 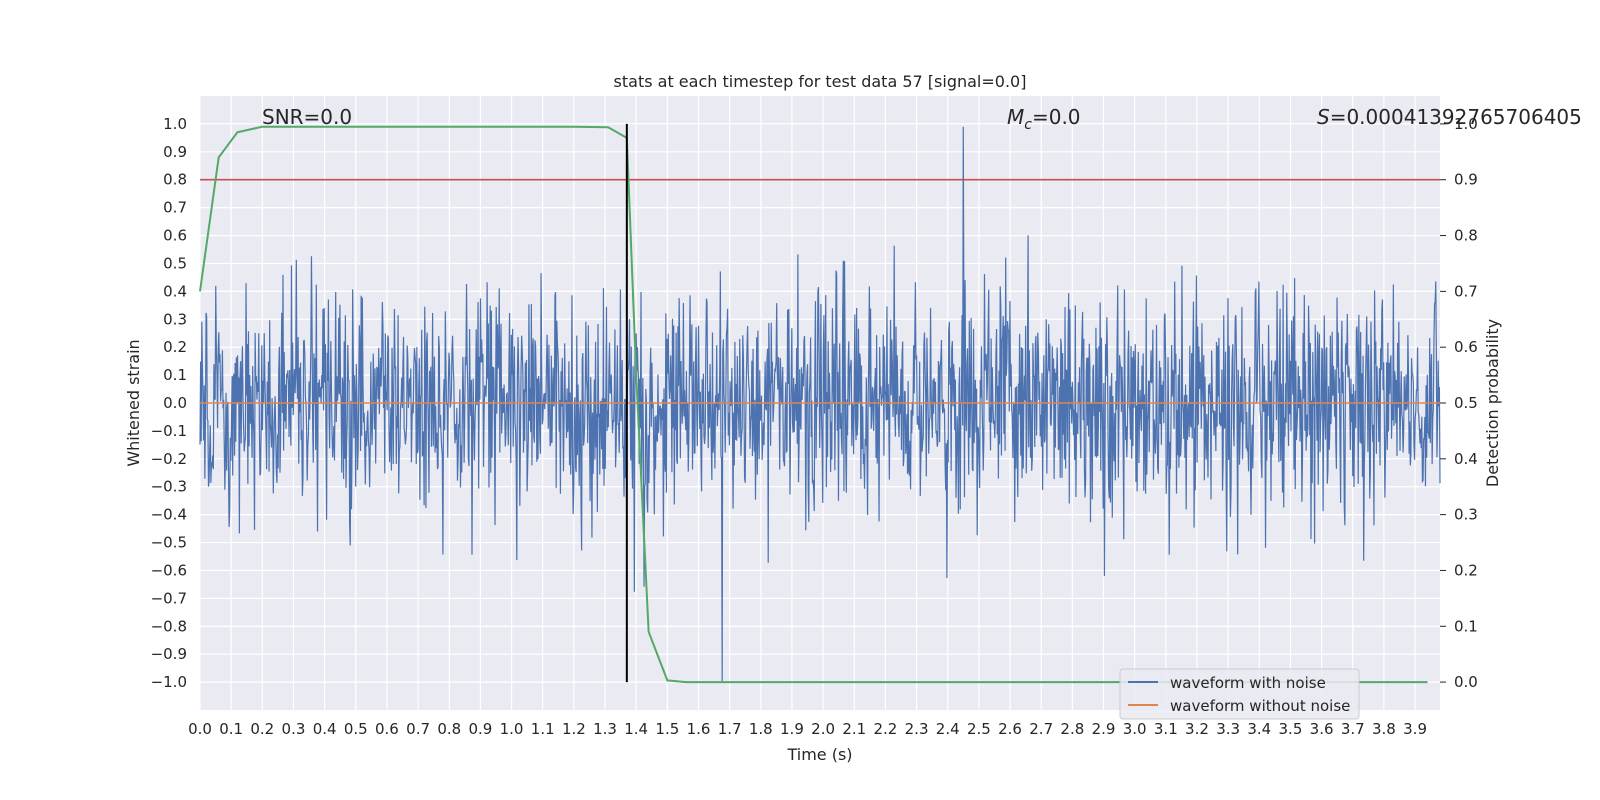 I want to click on y-tick-label-left: 0.9, so click(x=175, y=152).